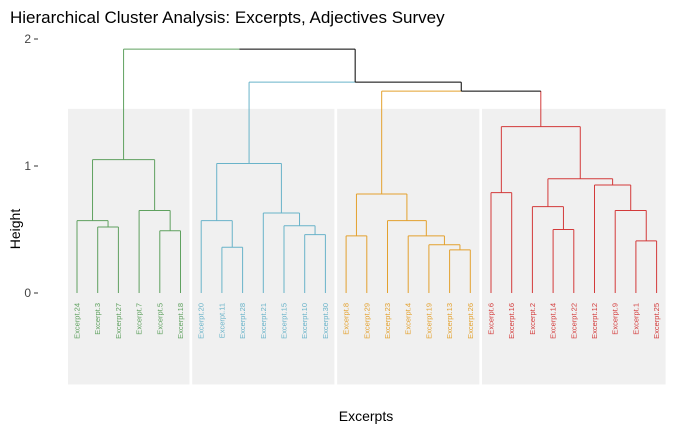 The height and width of the screenshot is (432, 700). Describe the element at coordinates (15, 229) in the screenshot. I see `y-axis-title: Height` at that location.